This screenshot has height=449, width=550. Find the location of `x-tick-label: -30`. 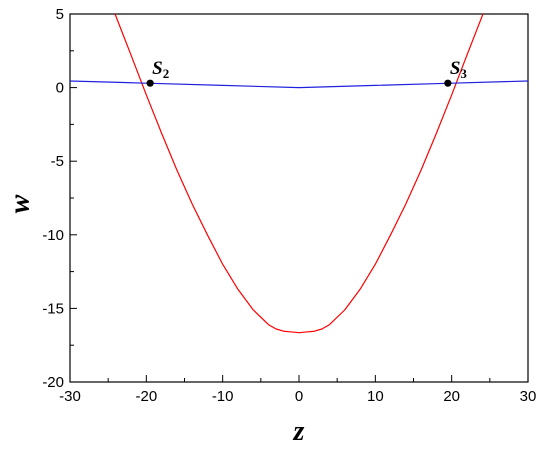

x-tick-label: -30 is located at coordinates (70, 396).